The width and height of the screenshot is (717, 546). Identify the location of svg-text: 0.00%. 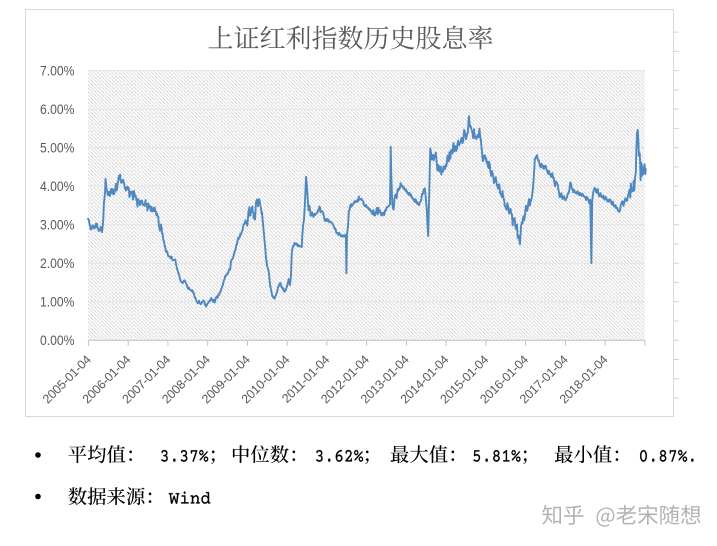
(57, 340).